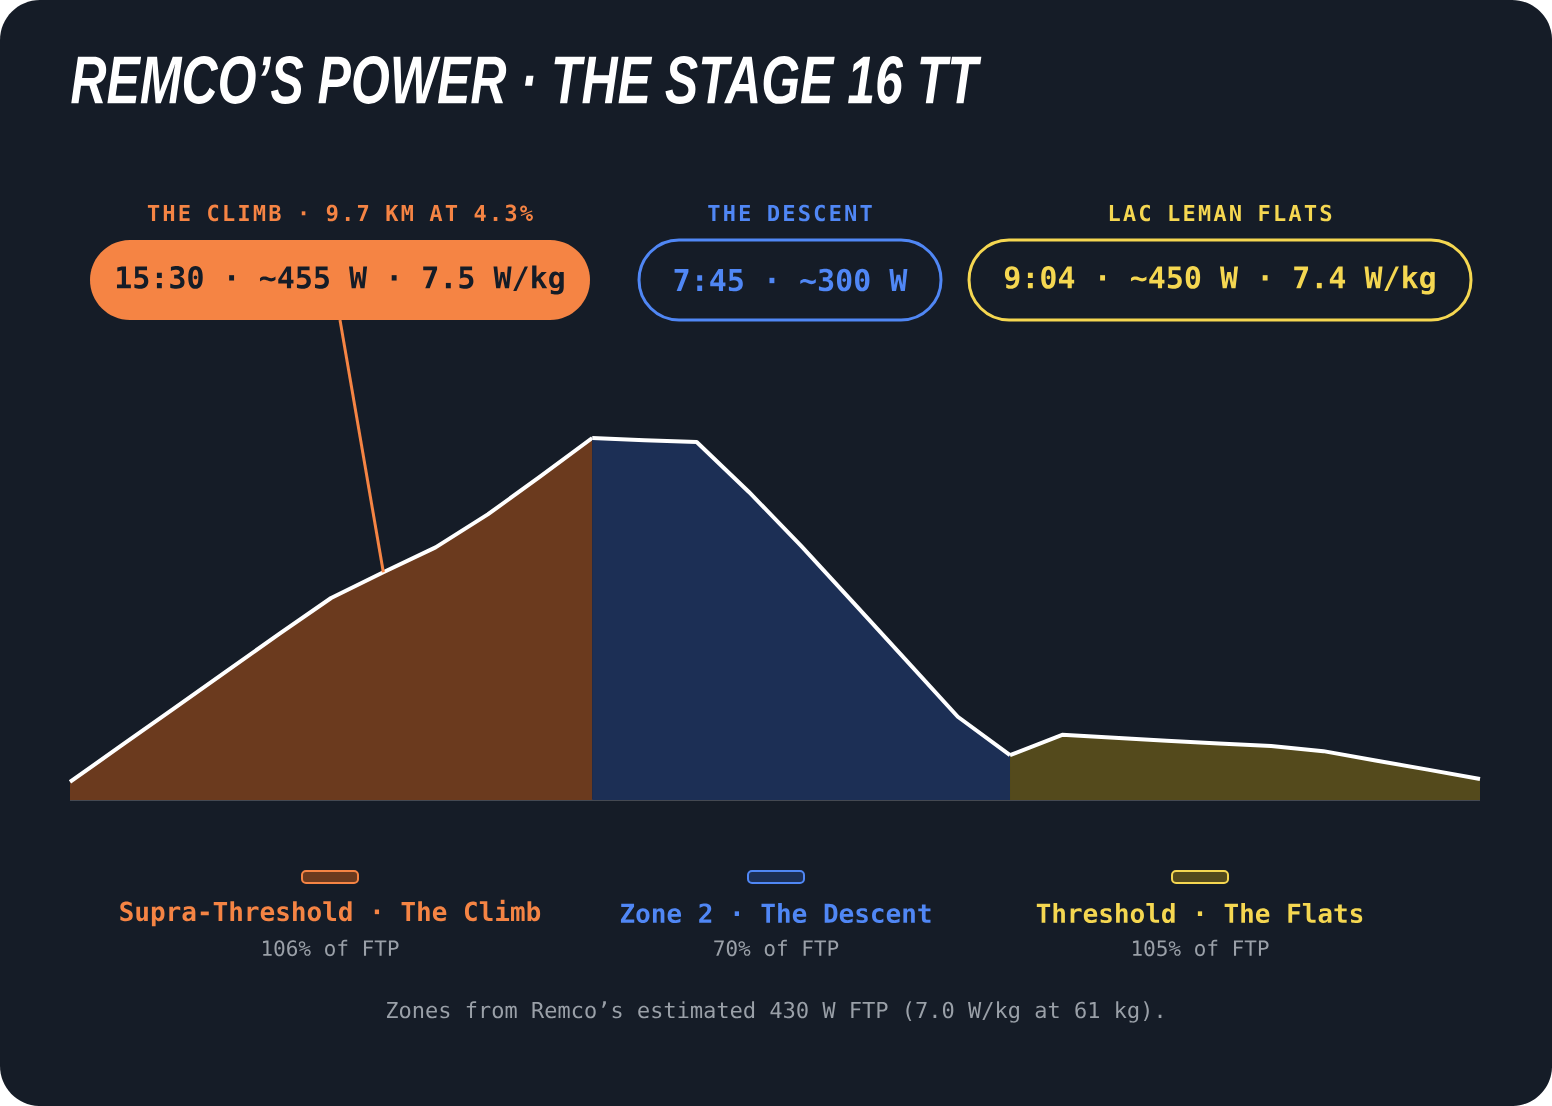 The height and width of the screenshot is (1106, 1552). Describe the element at coordinates (775, 913) in the screenshot. I see `legend-label: Zone 2 · The Descent` at that location.